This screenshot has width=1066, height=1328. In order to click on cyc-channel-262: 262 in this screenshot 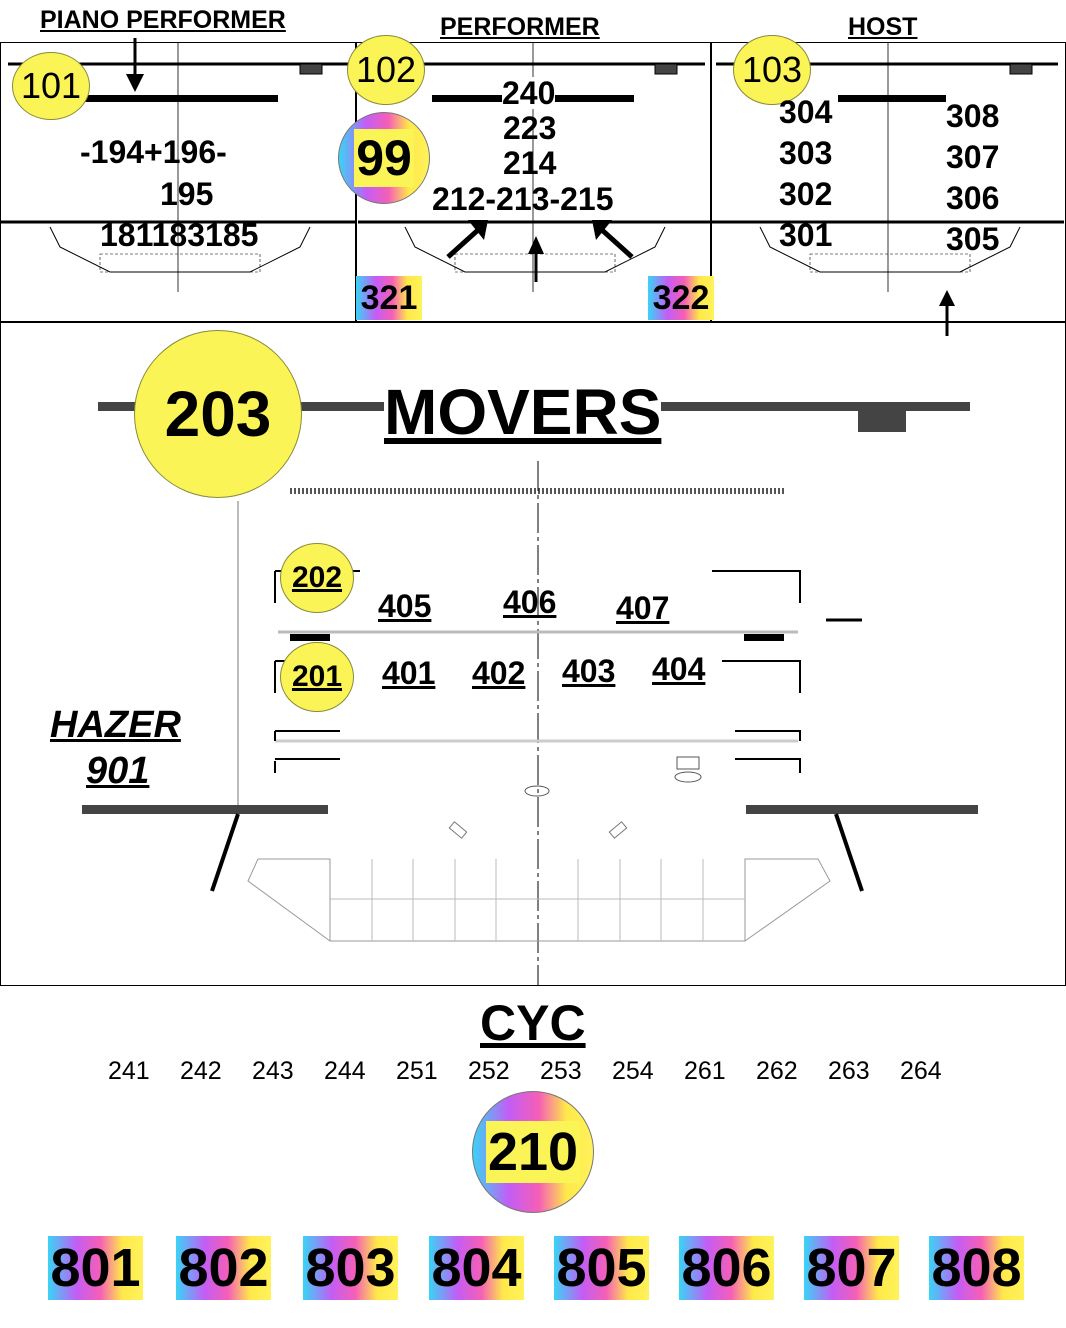, I will do `click(777, 1071)`.